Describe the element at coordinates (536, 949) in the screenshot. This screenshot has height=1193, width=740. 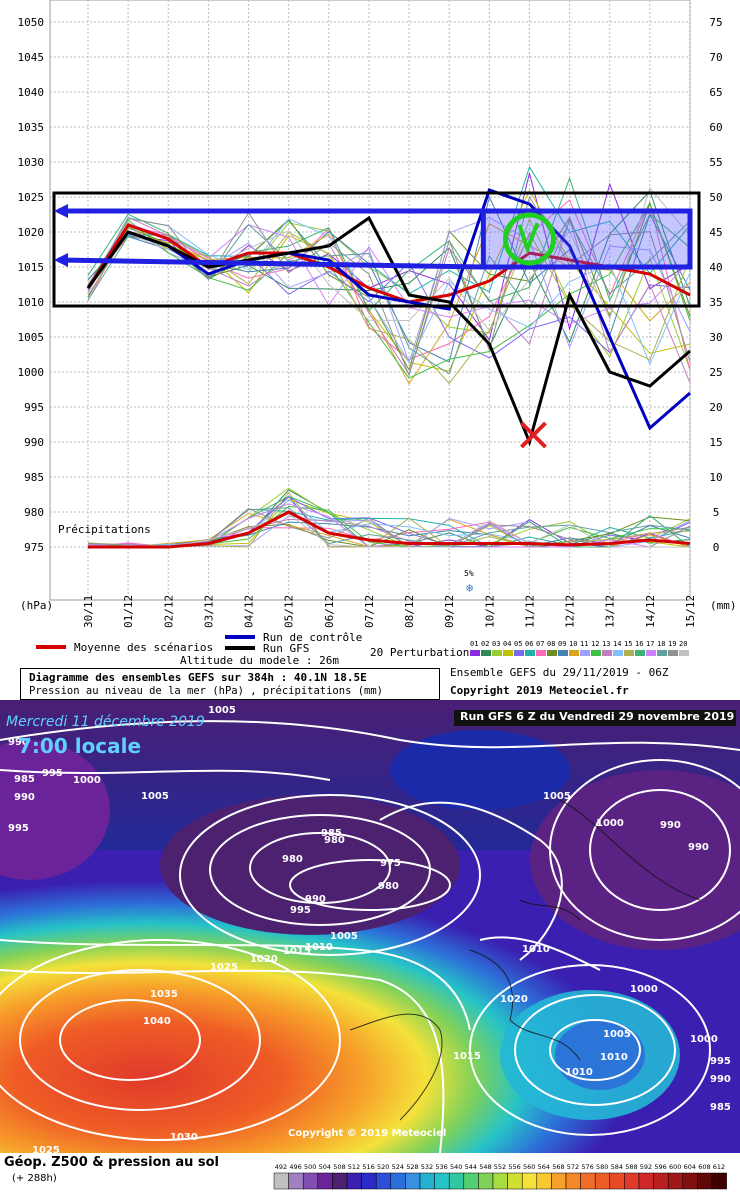
I see `isobar-label: 1010` at that location.